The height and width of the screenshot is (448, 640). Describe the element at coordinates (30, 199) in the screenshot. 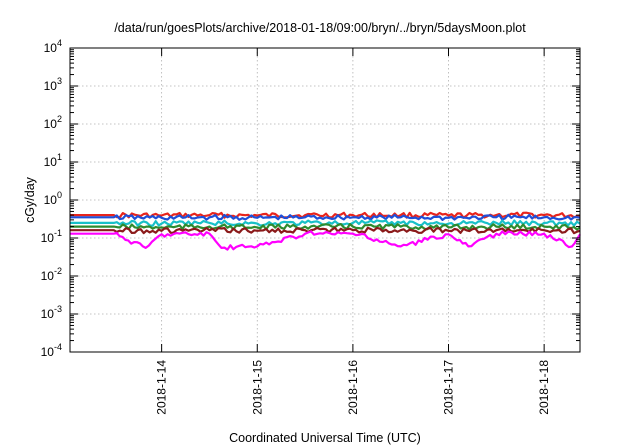

I see `y-axis-label: cGy/day` at that location.